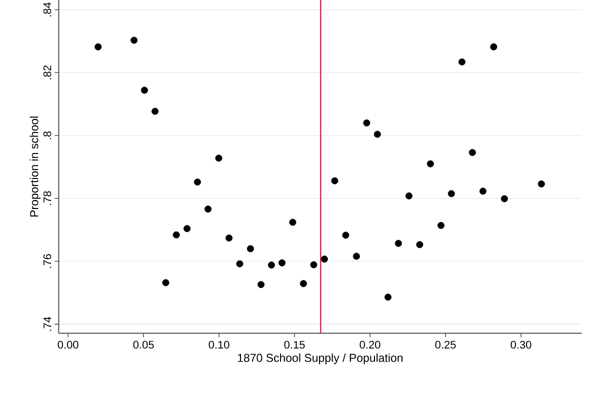 Image resolution: width=597 pixels, height=393 pixels. What do you see at coordinates (294, 344) in the screenshot?
I see `x-tick-label: 0.15` at bounding box center [294, 344].